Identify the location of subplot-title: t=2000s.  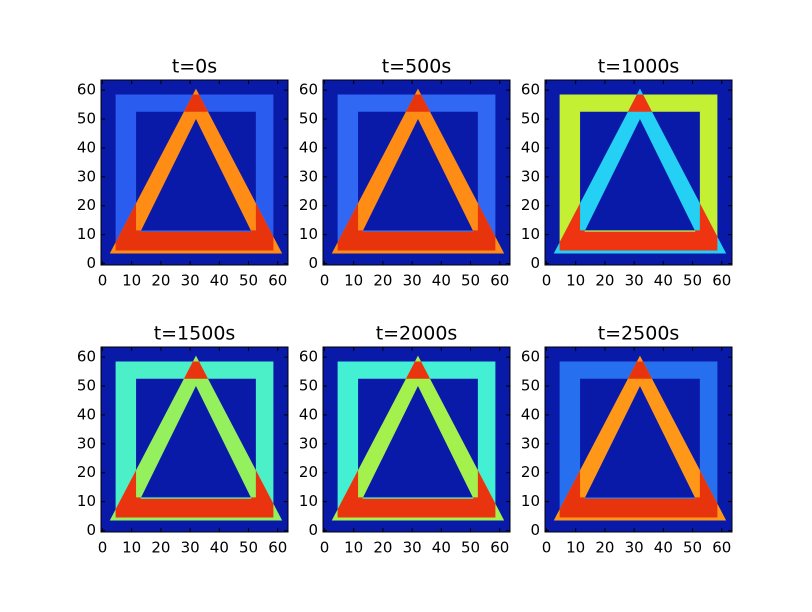
(417, 334).